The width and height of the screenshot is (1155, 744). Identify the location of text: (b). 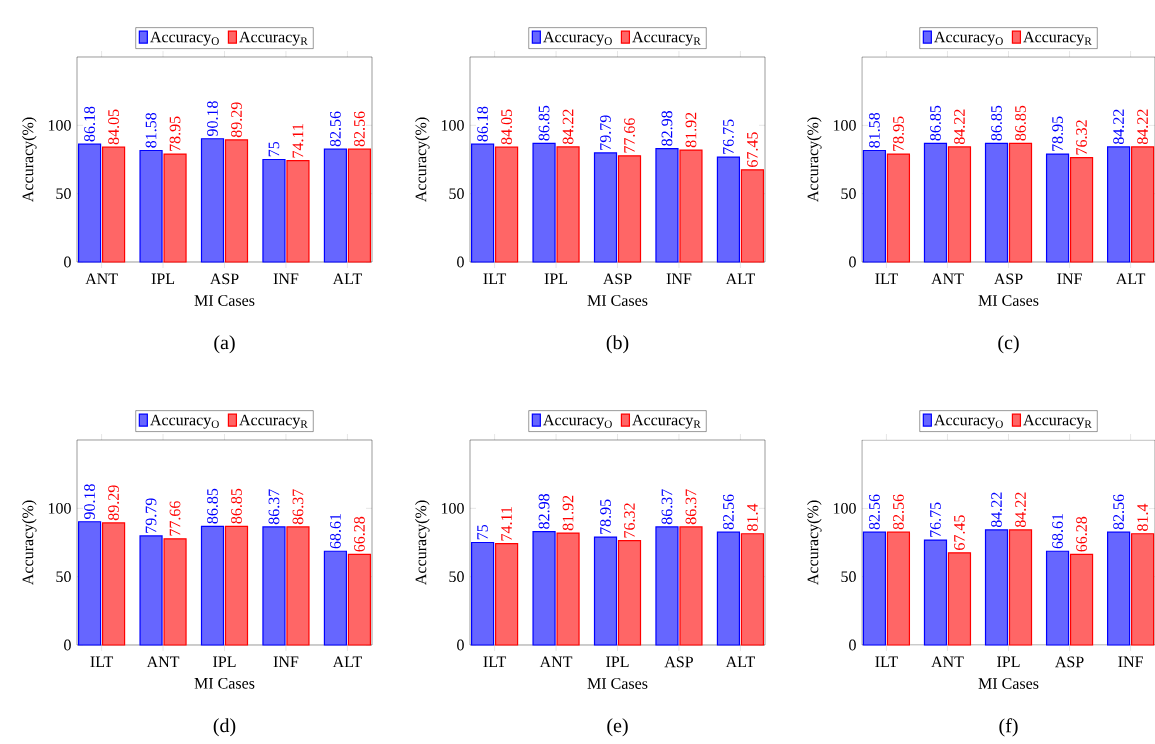
(617, 344).